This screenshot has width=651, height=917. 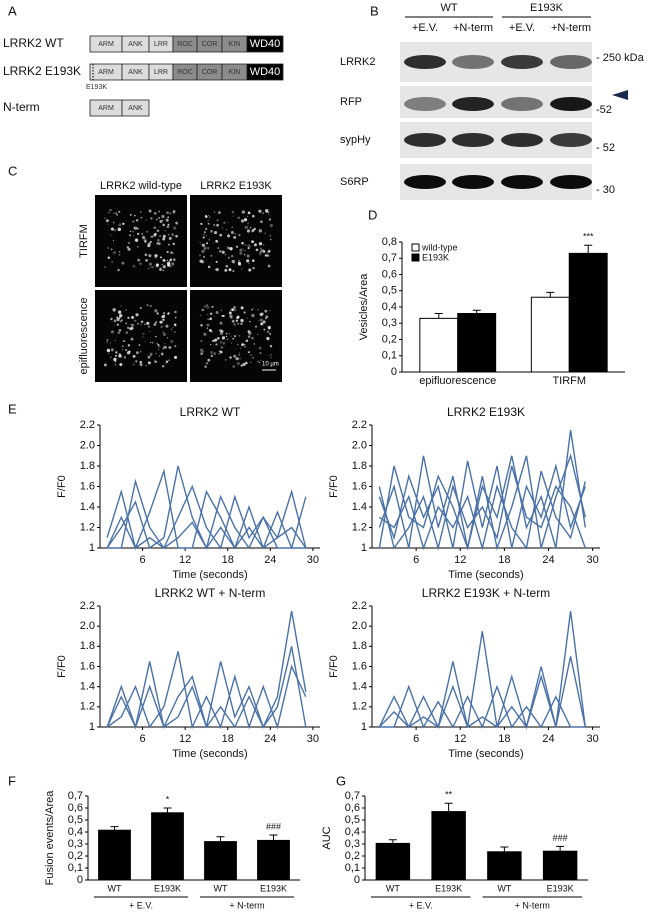 What do you see at coordinates (135, 72) in the screenshot?
I see `domain-label: ANK` at bounding box center [135, 72].